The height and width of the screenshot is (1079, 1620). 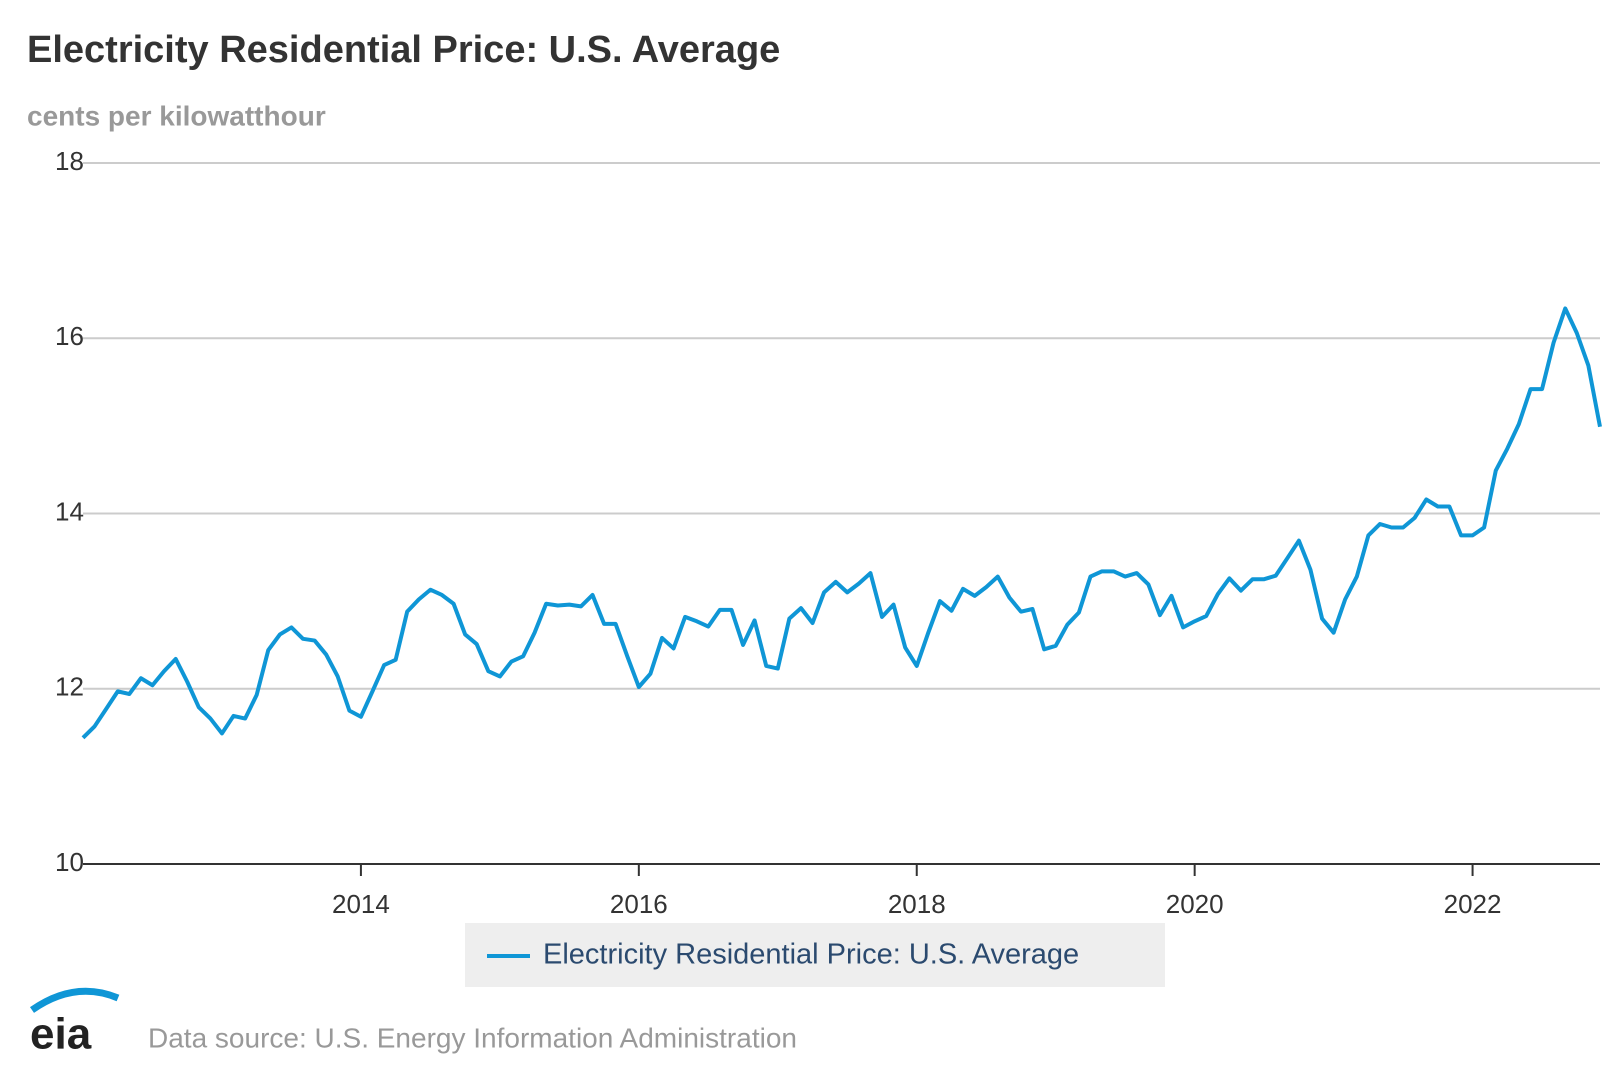 What do you see at coordinates (69, 161) in the screenshot?
I see `y-tick-label: 18` at bounding box center [69, 161].